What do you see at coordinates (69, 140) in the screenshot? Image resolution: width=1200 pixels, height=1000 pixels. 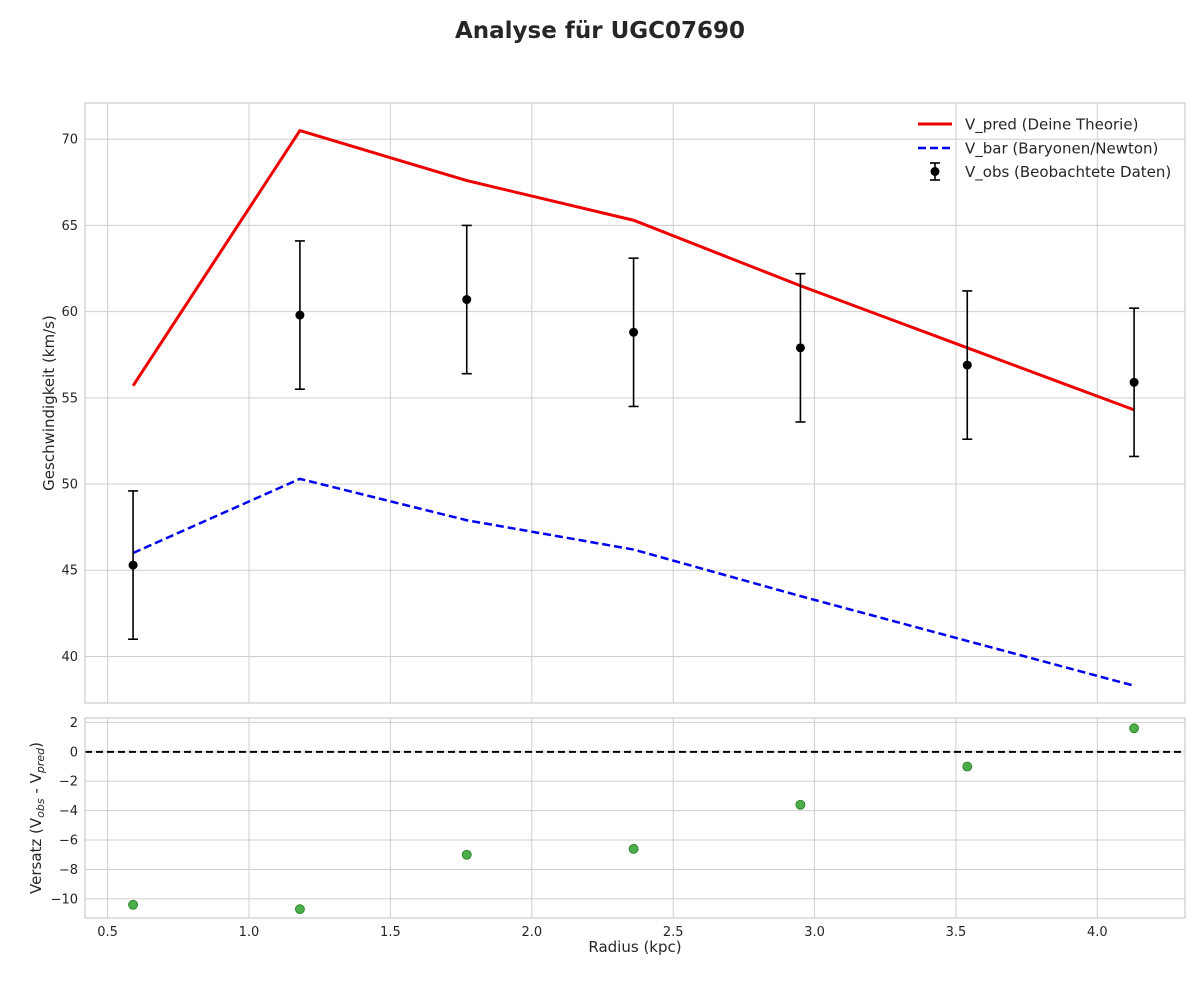 I see `velocity-y-tick-70: 70` at bounding box center [69, 140].